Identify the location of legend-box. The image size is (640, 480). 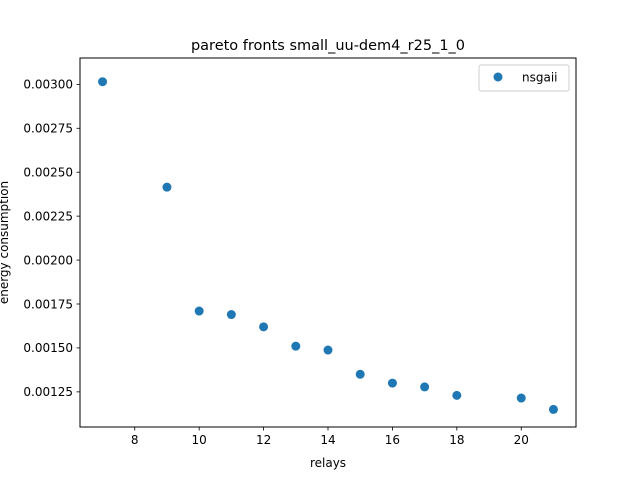
(524, 78).